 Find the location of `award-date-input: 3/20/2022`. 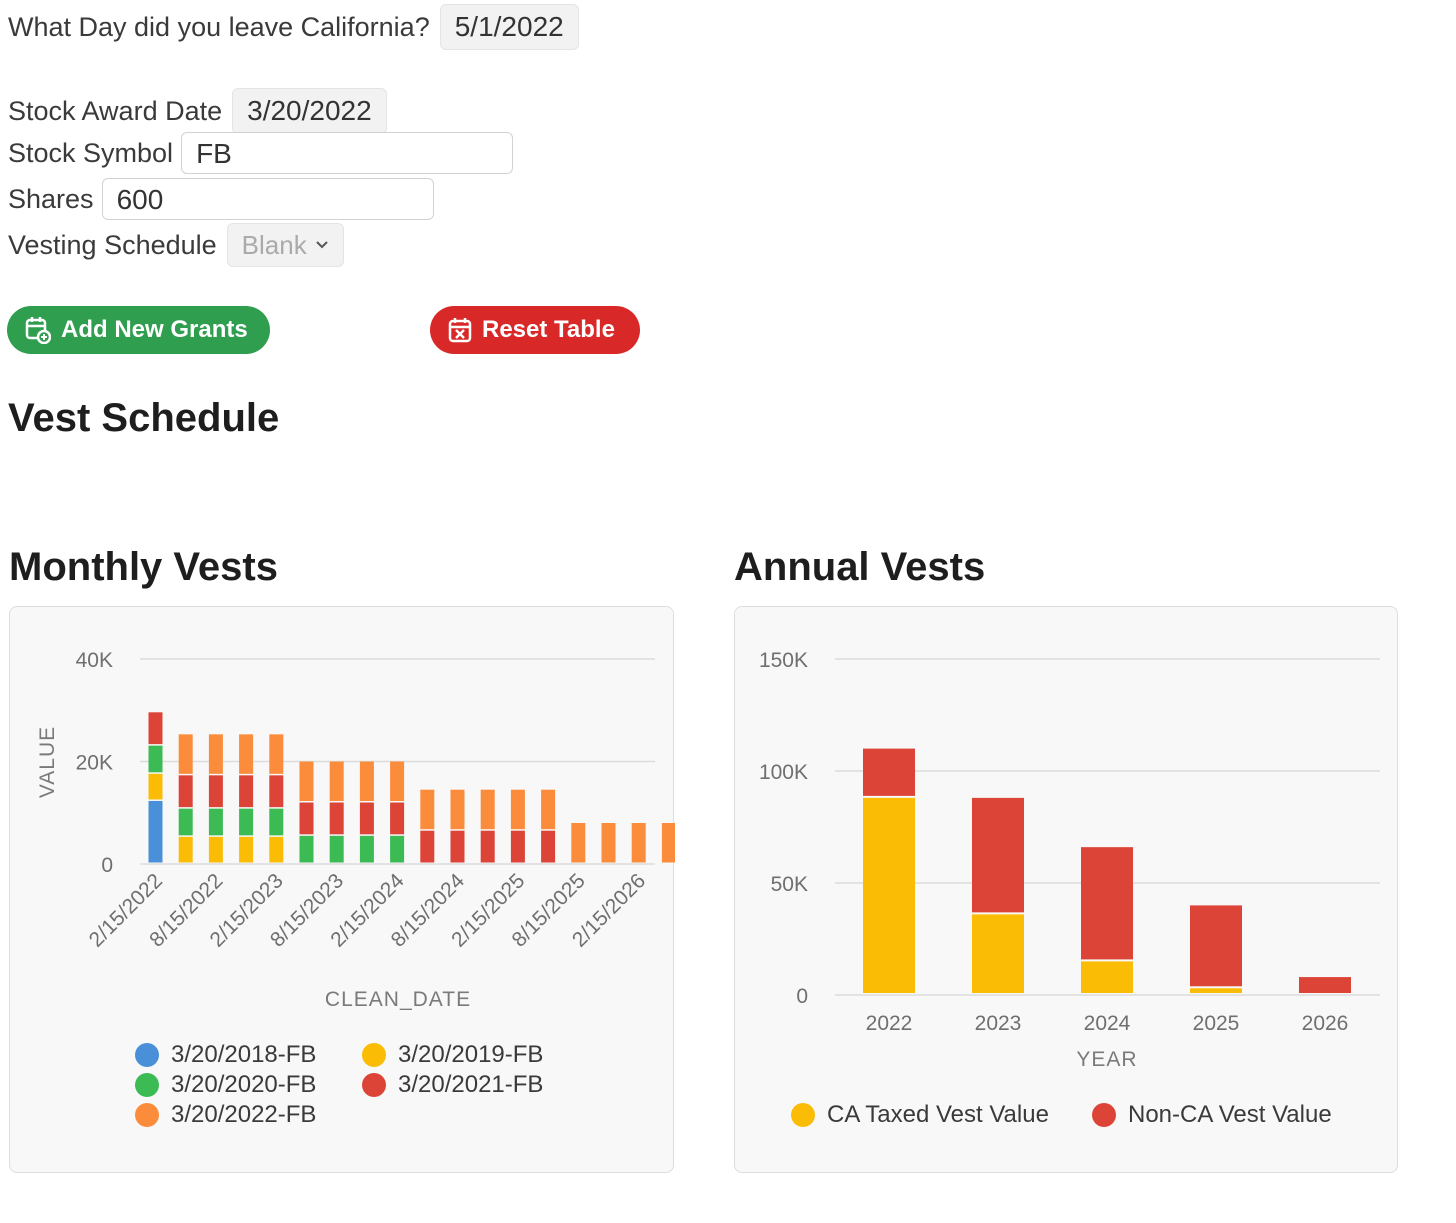

award-date-input: 3/20/2022 is located at coordinates (309, 111).